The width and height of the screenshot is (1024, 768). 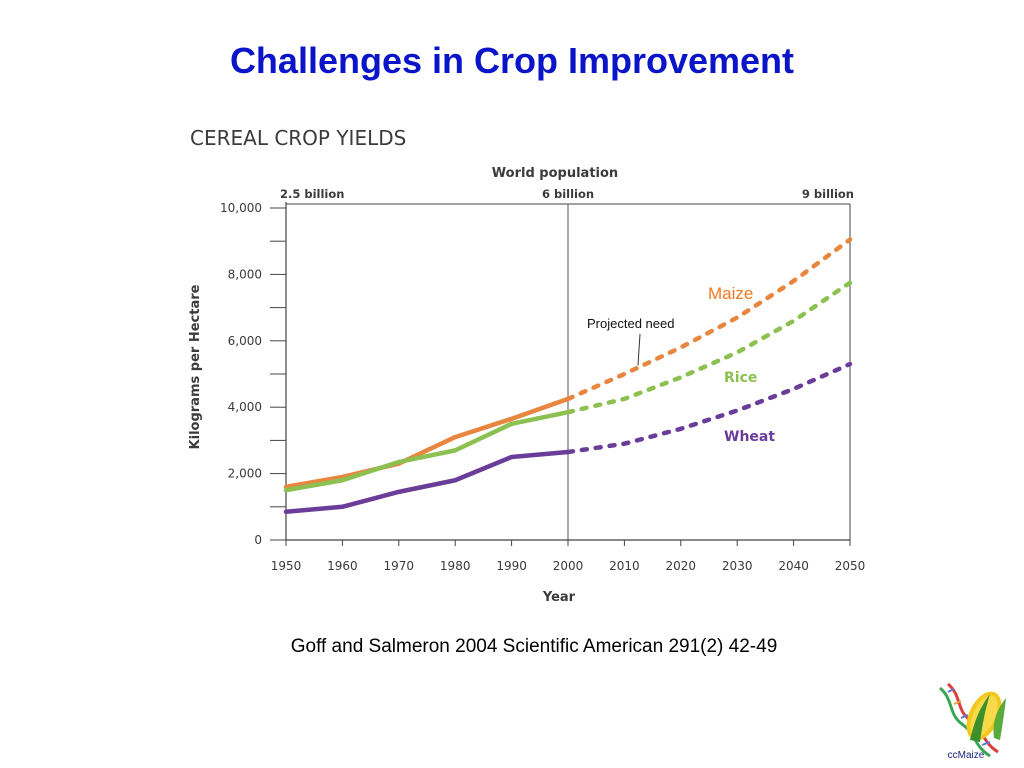 What do you see at coordinates (258, 540) in the screenshot?
I see `y-tick-label: 0` at bounding box center [258, 540].